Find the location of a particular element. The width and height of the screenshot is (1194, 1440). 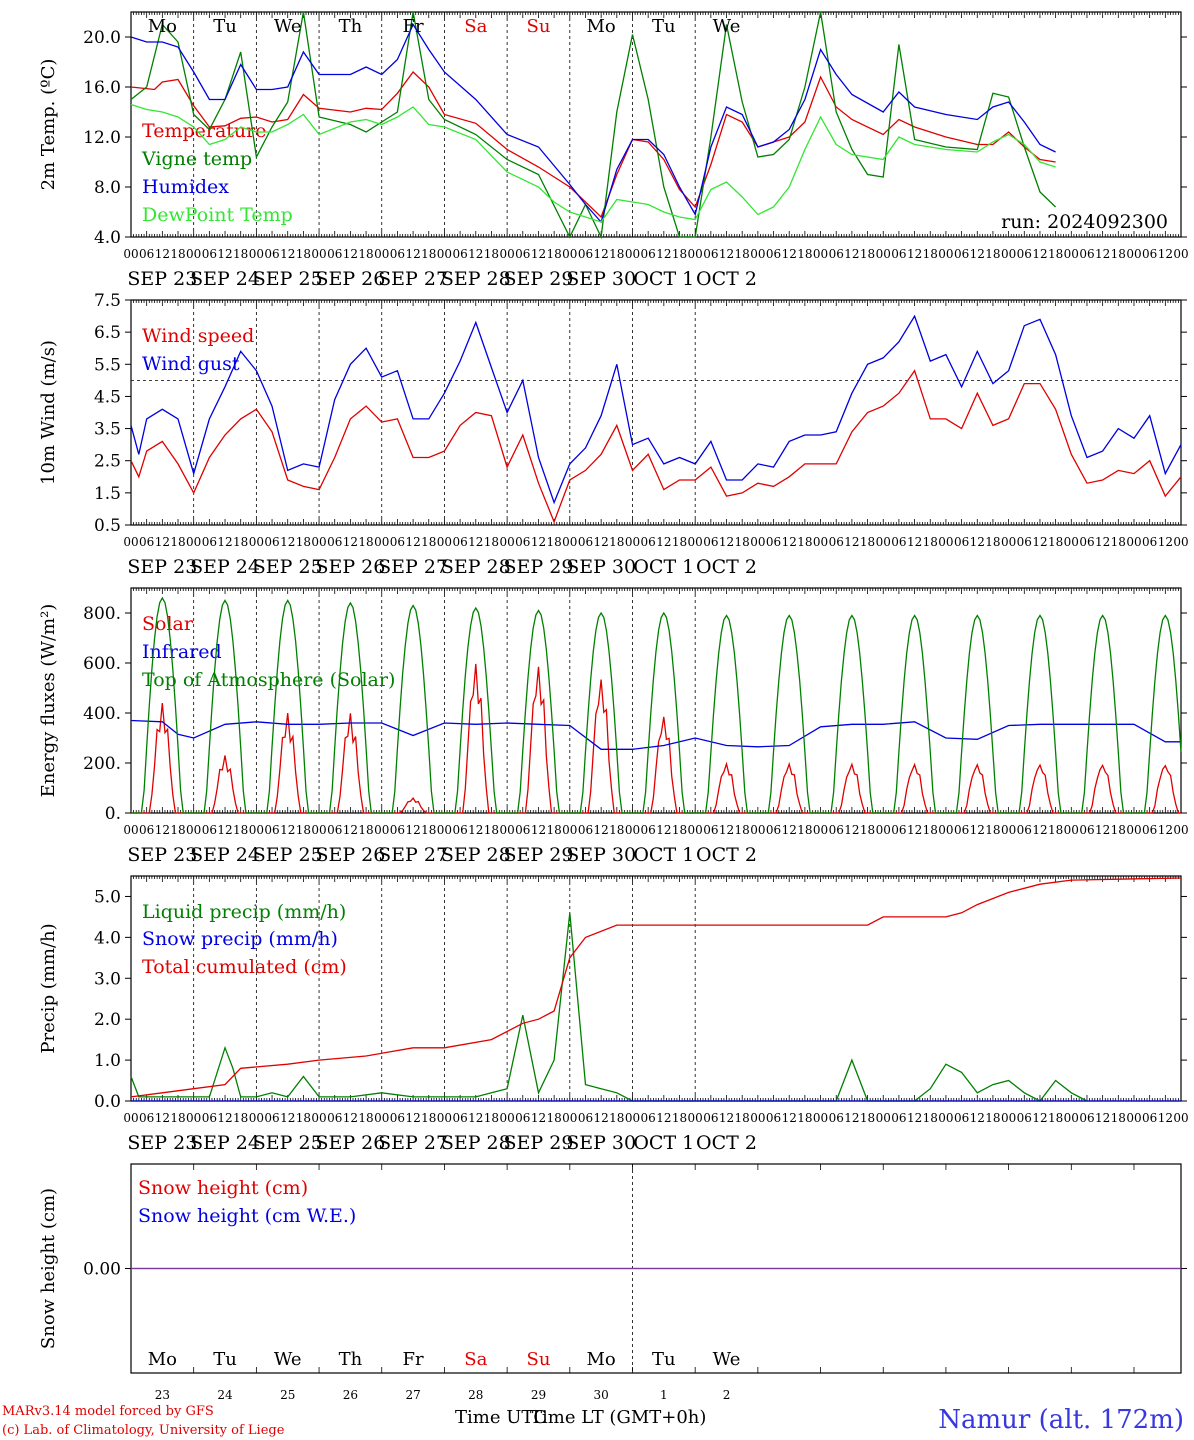

weekday-label: Tu is located at coordinates (664, 26).